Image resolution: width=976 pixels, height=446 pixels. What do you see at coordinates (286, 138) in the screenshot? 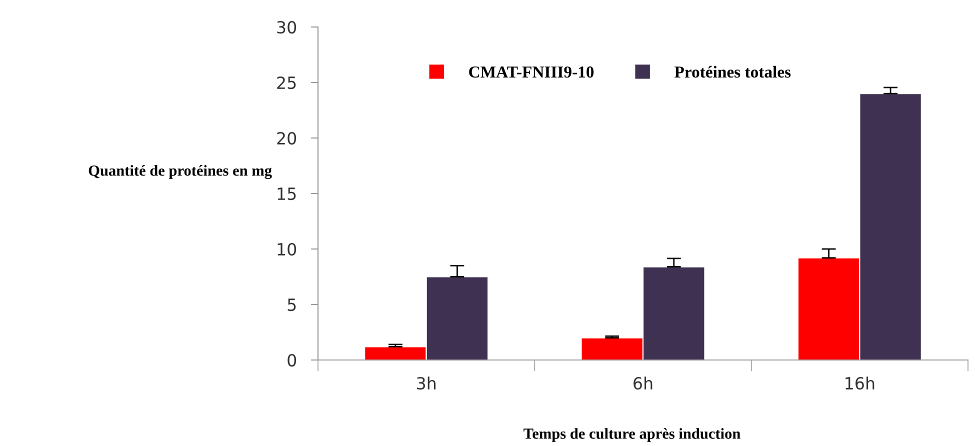
I see `y-tick-label: 20` at bounding box center [286, 138].